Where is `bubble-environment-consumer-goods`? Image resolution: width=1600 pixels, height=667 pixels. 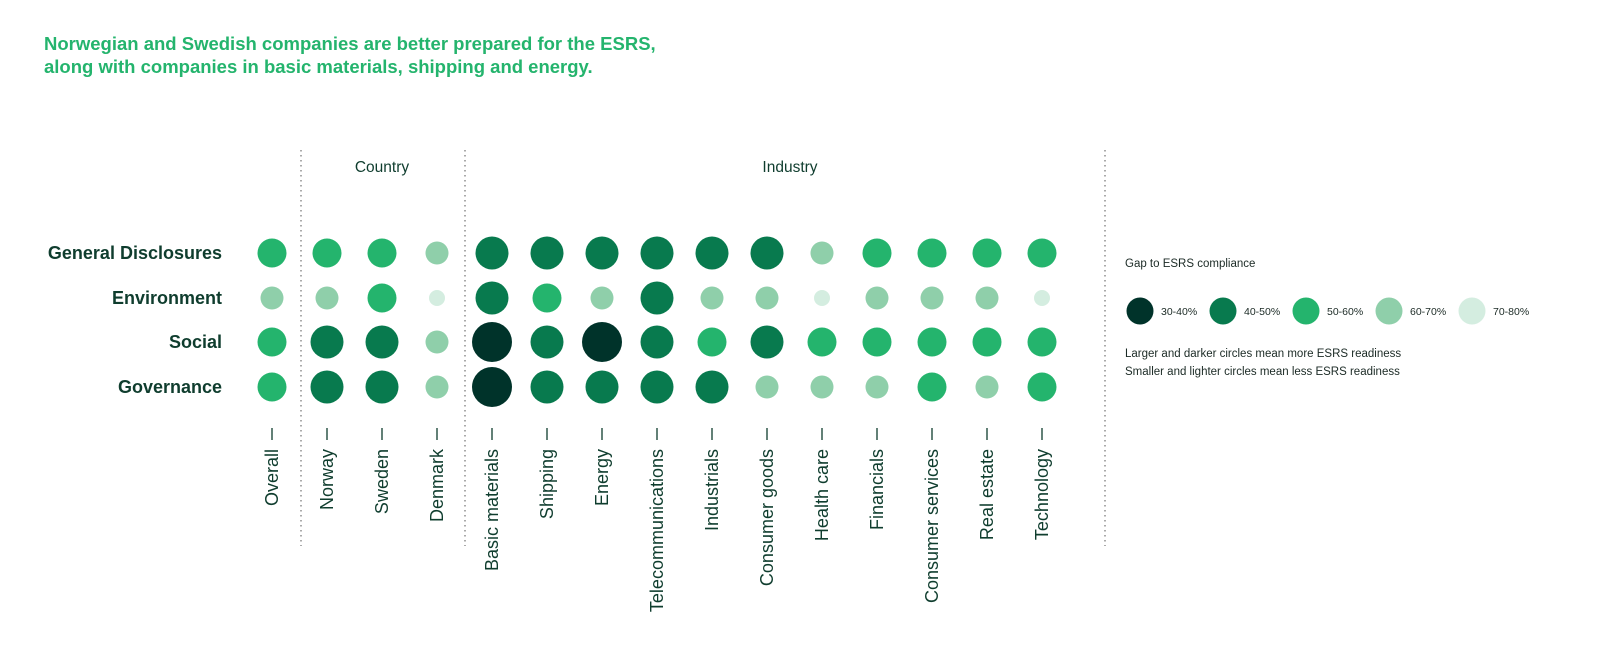 bubble-environment-consumer-goods is located at coordinates (767, 298).